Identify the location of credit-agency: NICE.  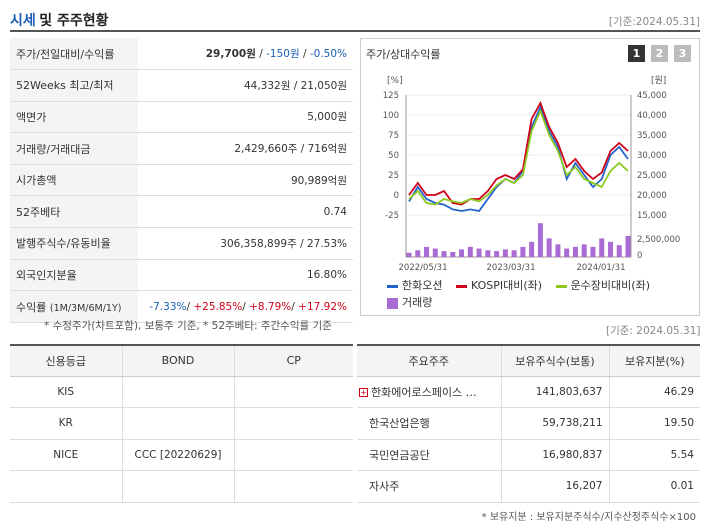
(66, 455).